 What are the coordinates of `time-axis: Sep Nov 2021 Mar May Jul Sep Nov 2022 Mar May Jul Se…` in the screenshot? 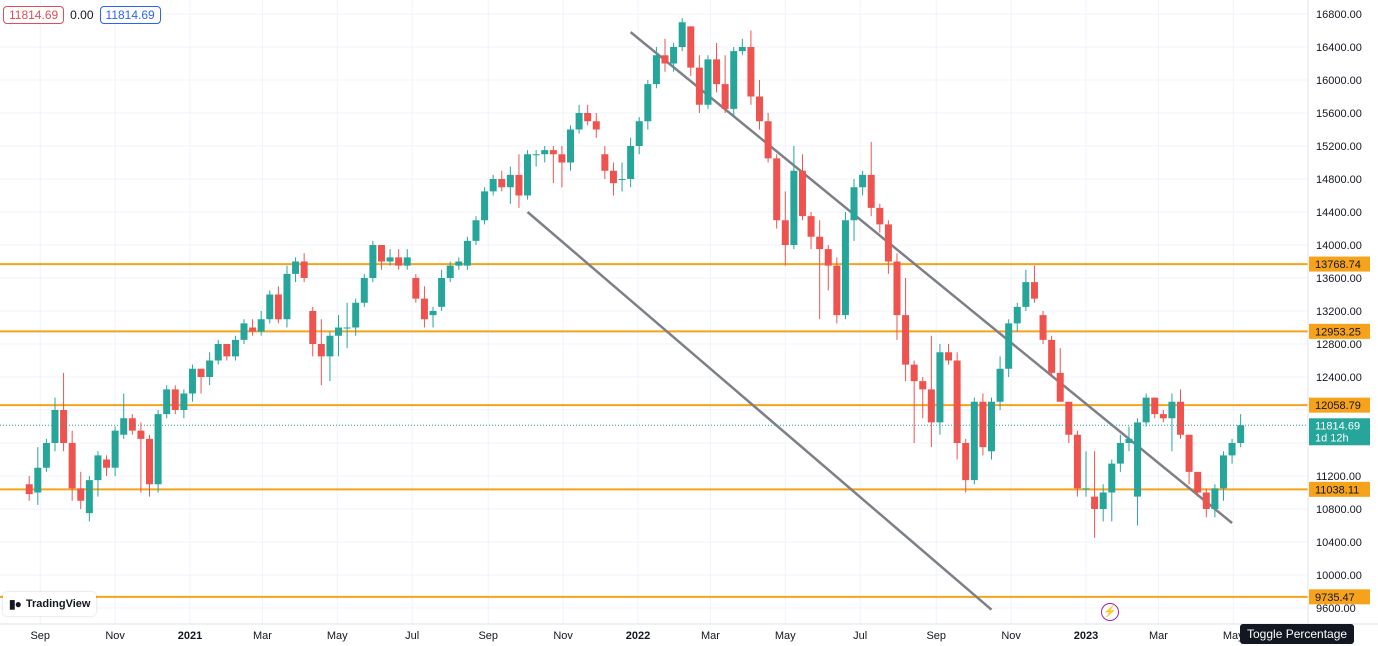 It's located at (689, 632).